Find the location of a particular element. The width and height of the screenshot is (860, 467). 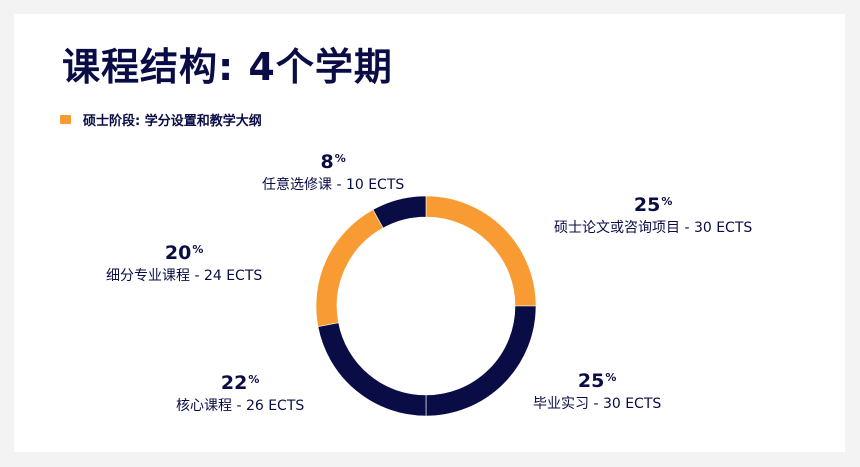

subtitle: 硕士阶段: 学分设置和教学大纲 is located at coordinates (161, 119).